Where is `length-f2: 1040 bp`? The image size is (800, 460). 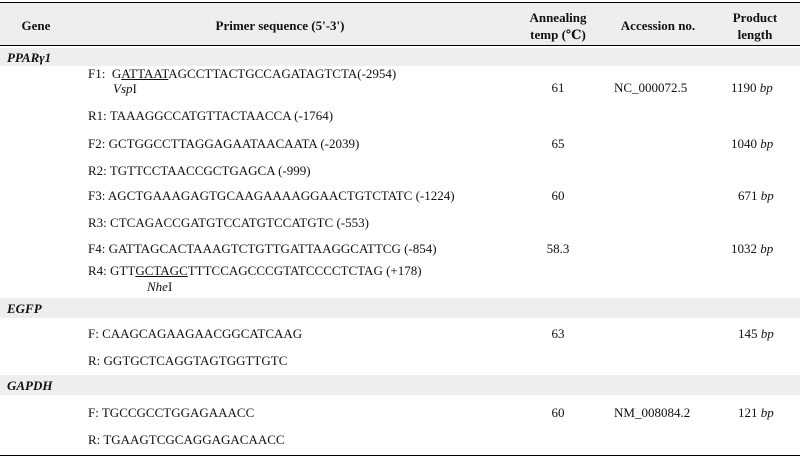 length-f2: 1040 bp is located at coordinates (752, 143).